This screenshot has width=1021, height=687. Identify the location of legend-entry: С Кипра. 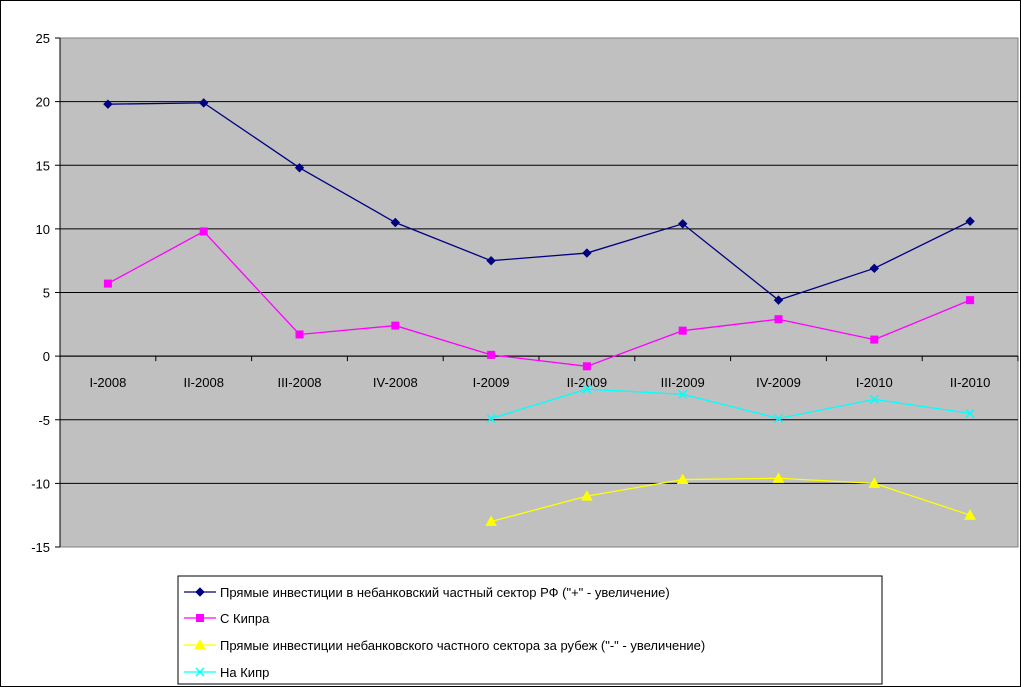
(227, 618).